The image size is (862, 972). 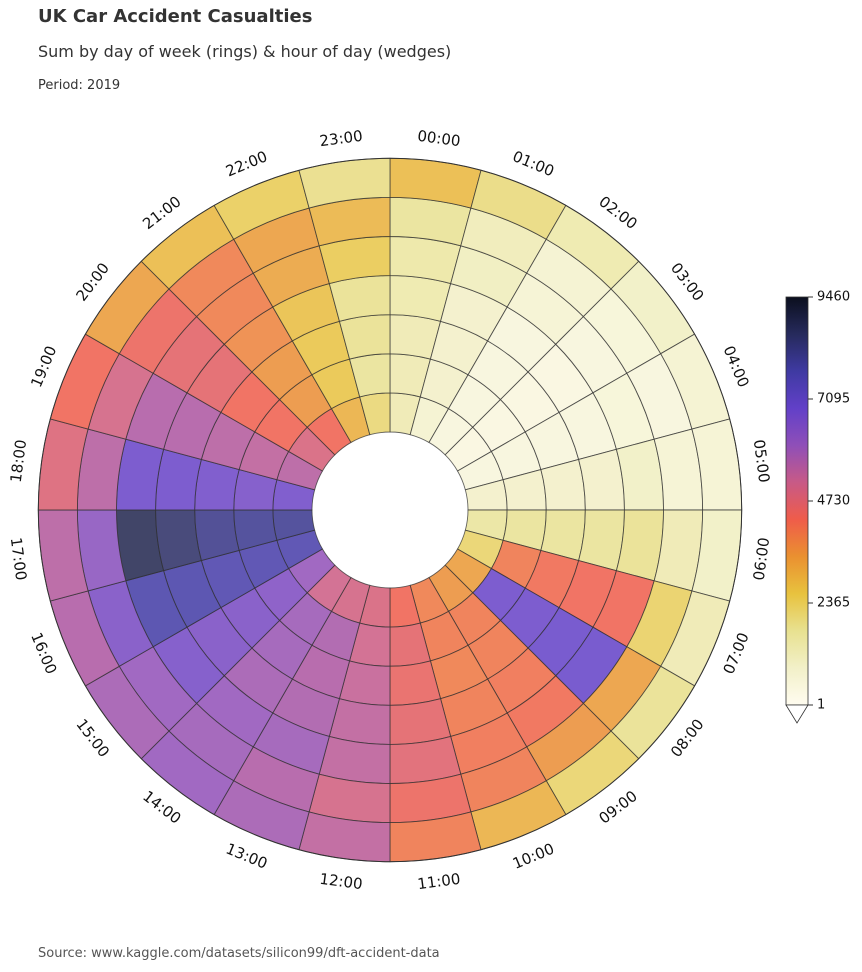 I want to click on colorbar-tick-label: 1, so click(x=821, y=705).